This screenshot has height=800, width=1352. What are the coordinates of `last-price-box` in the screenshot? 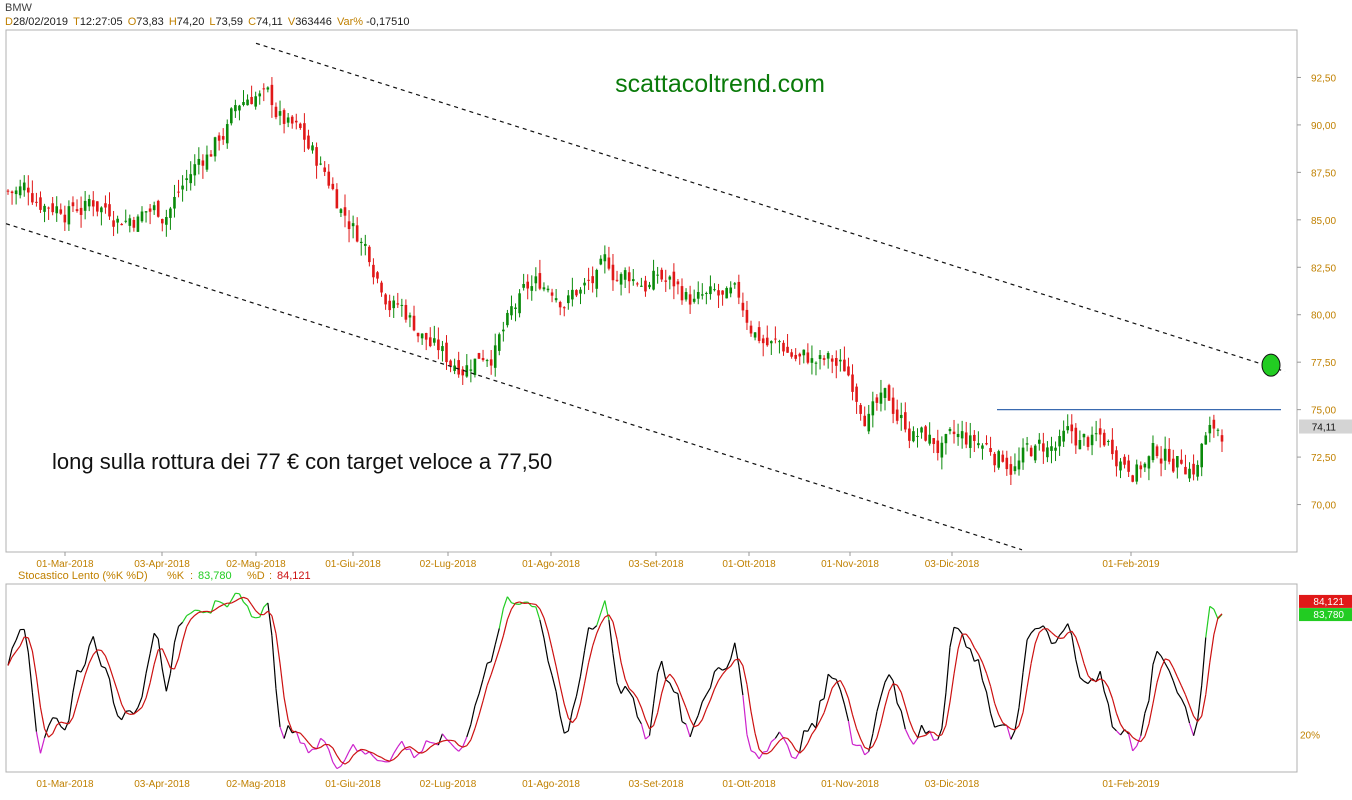 It's located at (1325, 426).